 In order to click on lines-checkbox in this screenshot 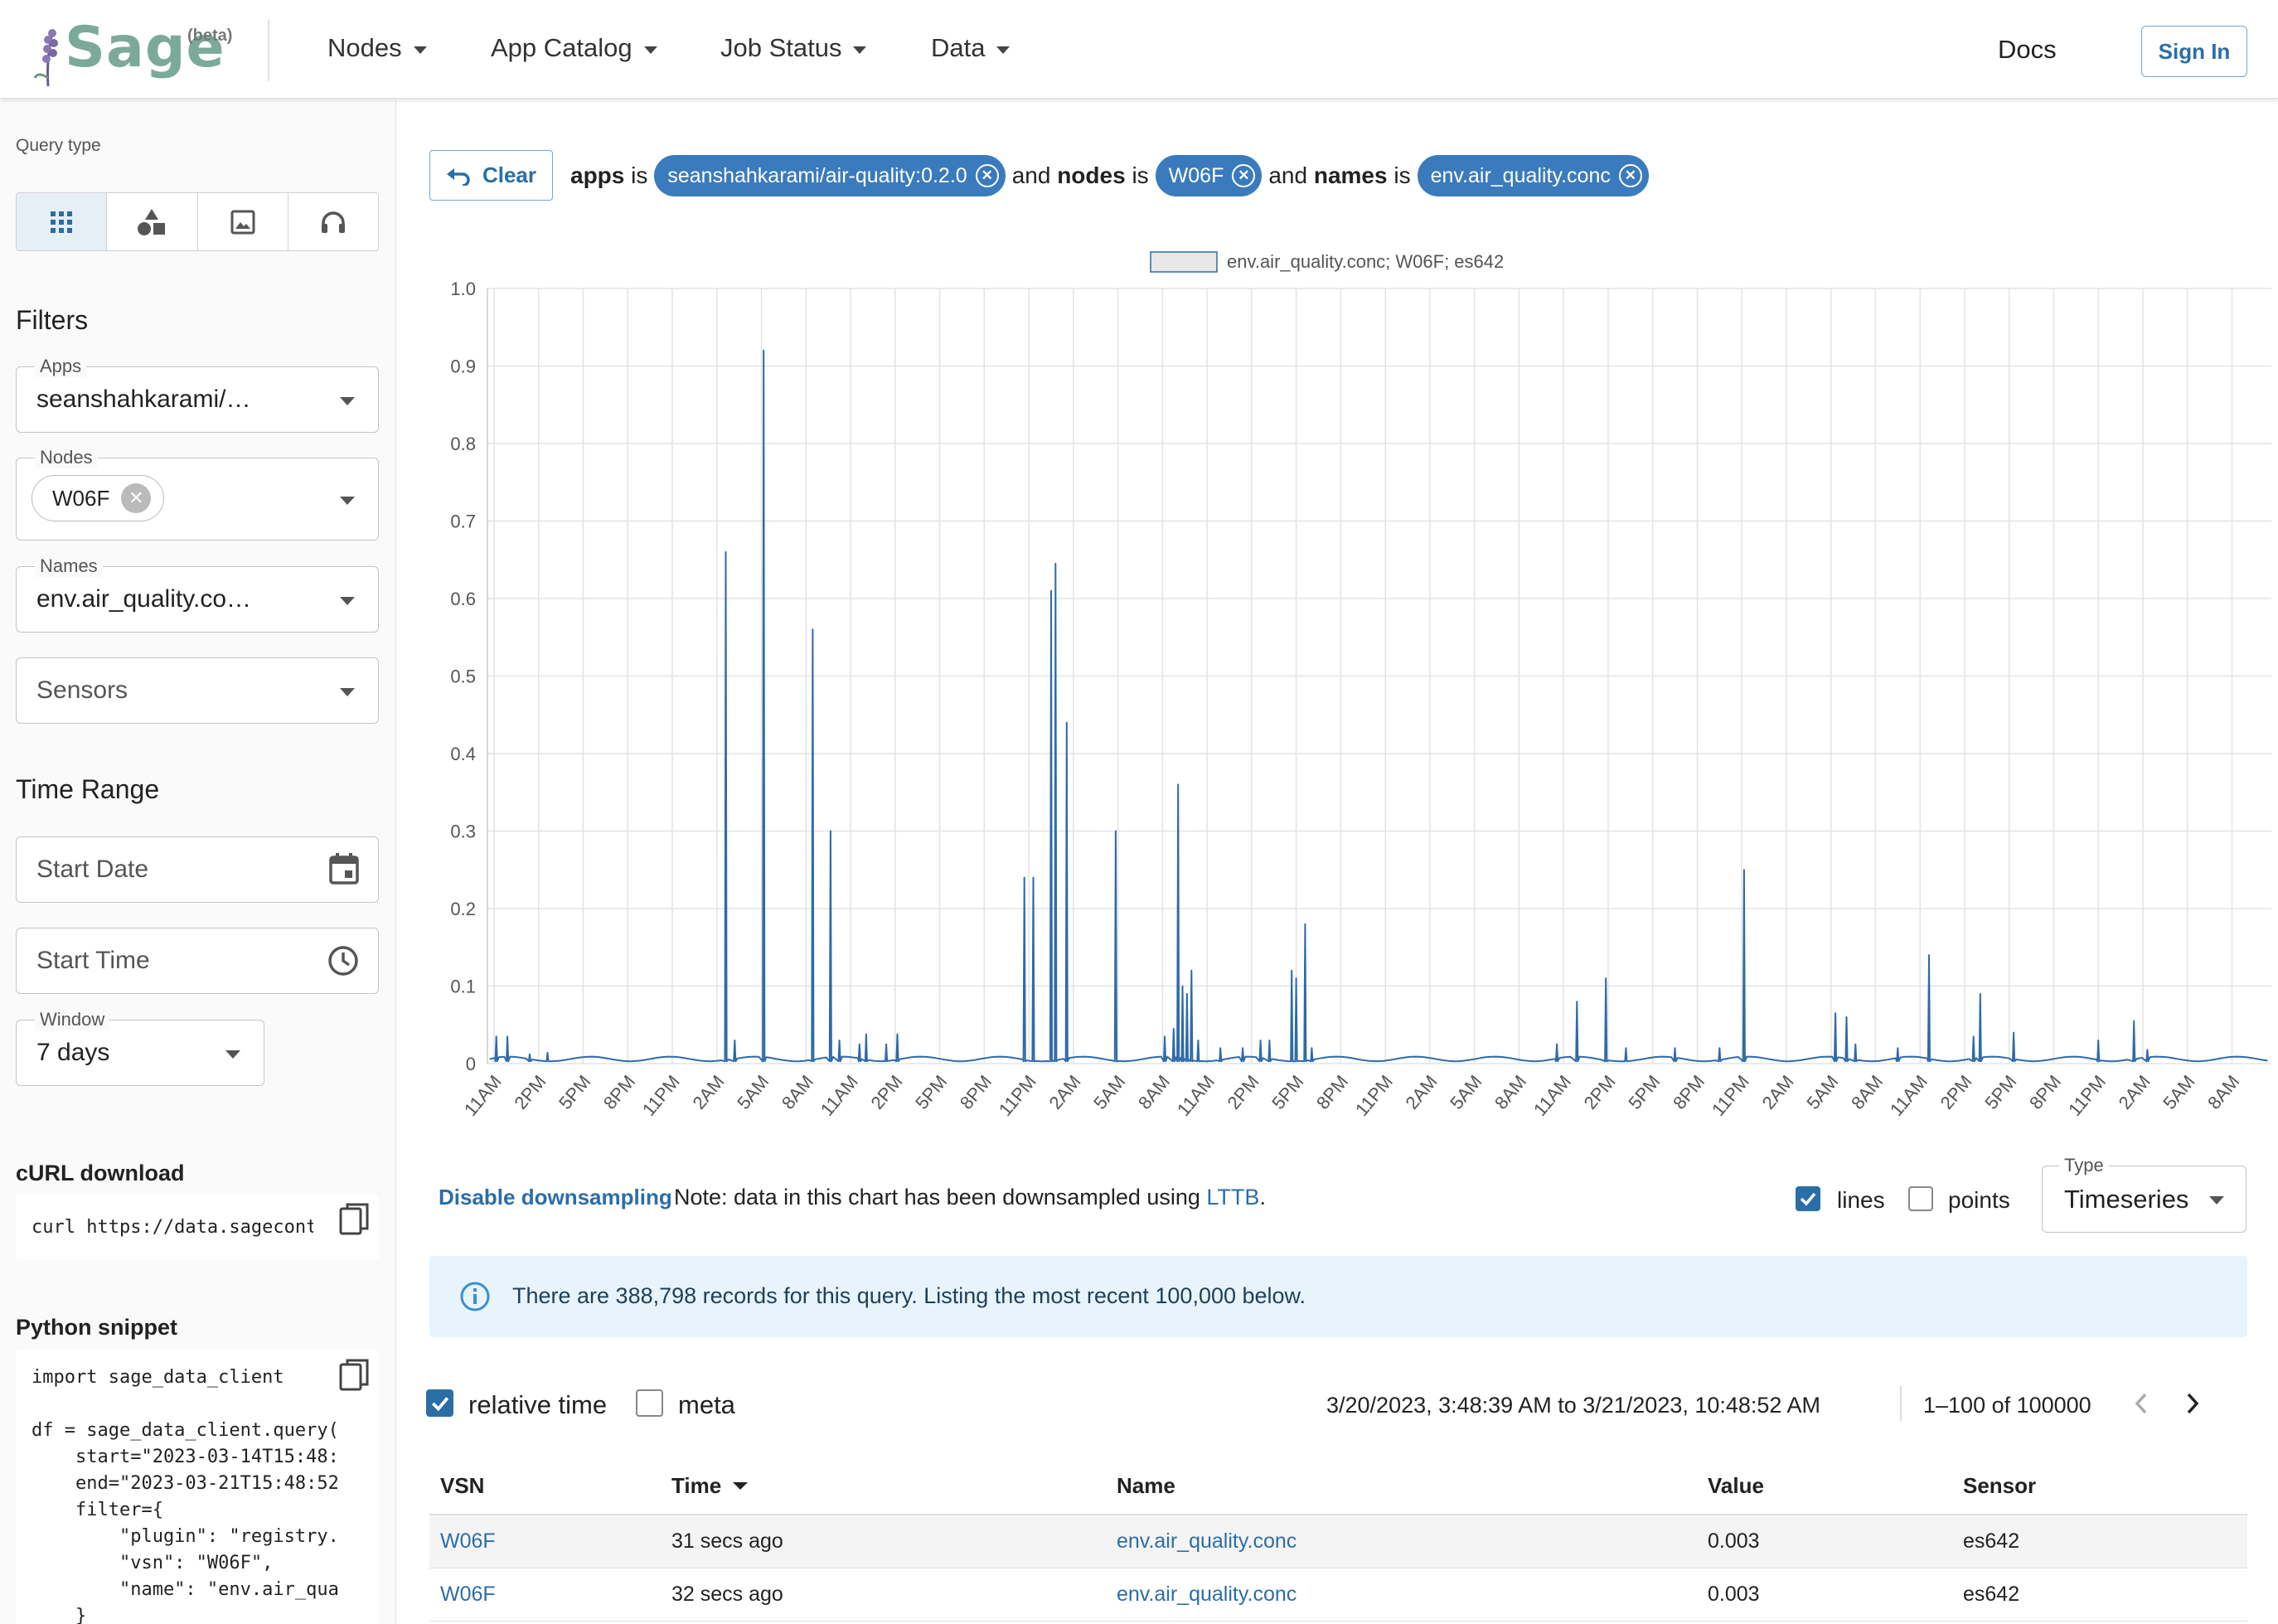, I will do `click(1808, 1198)`.